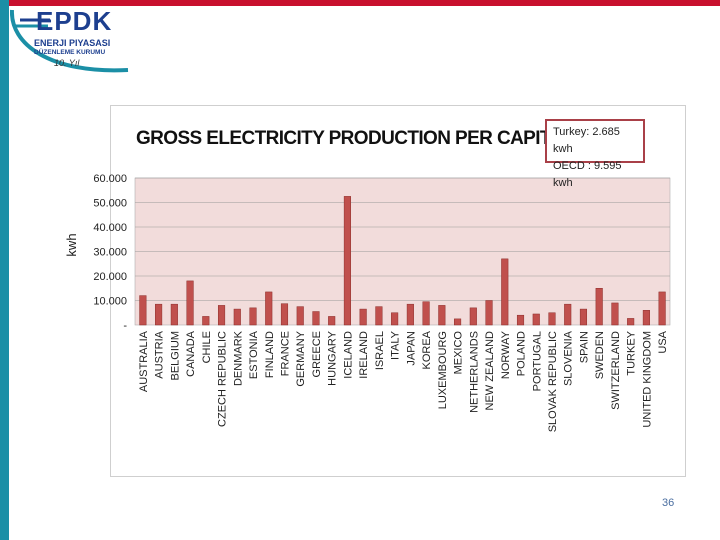  What do you see at coordinates (174, 314) in the screenshot?
I see `bar-belgium` at bounding box center [174, 314].